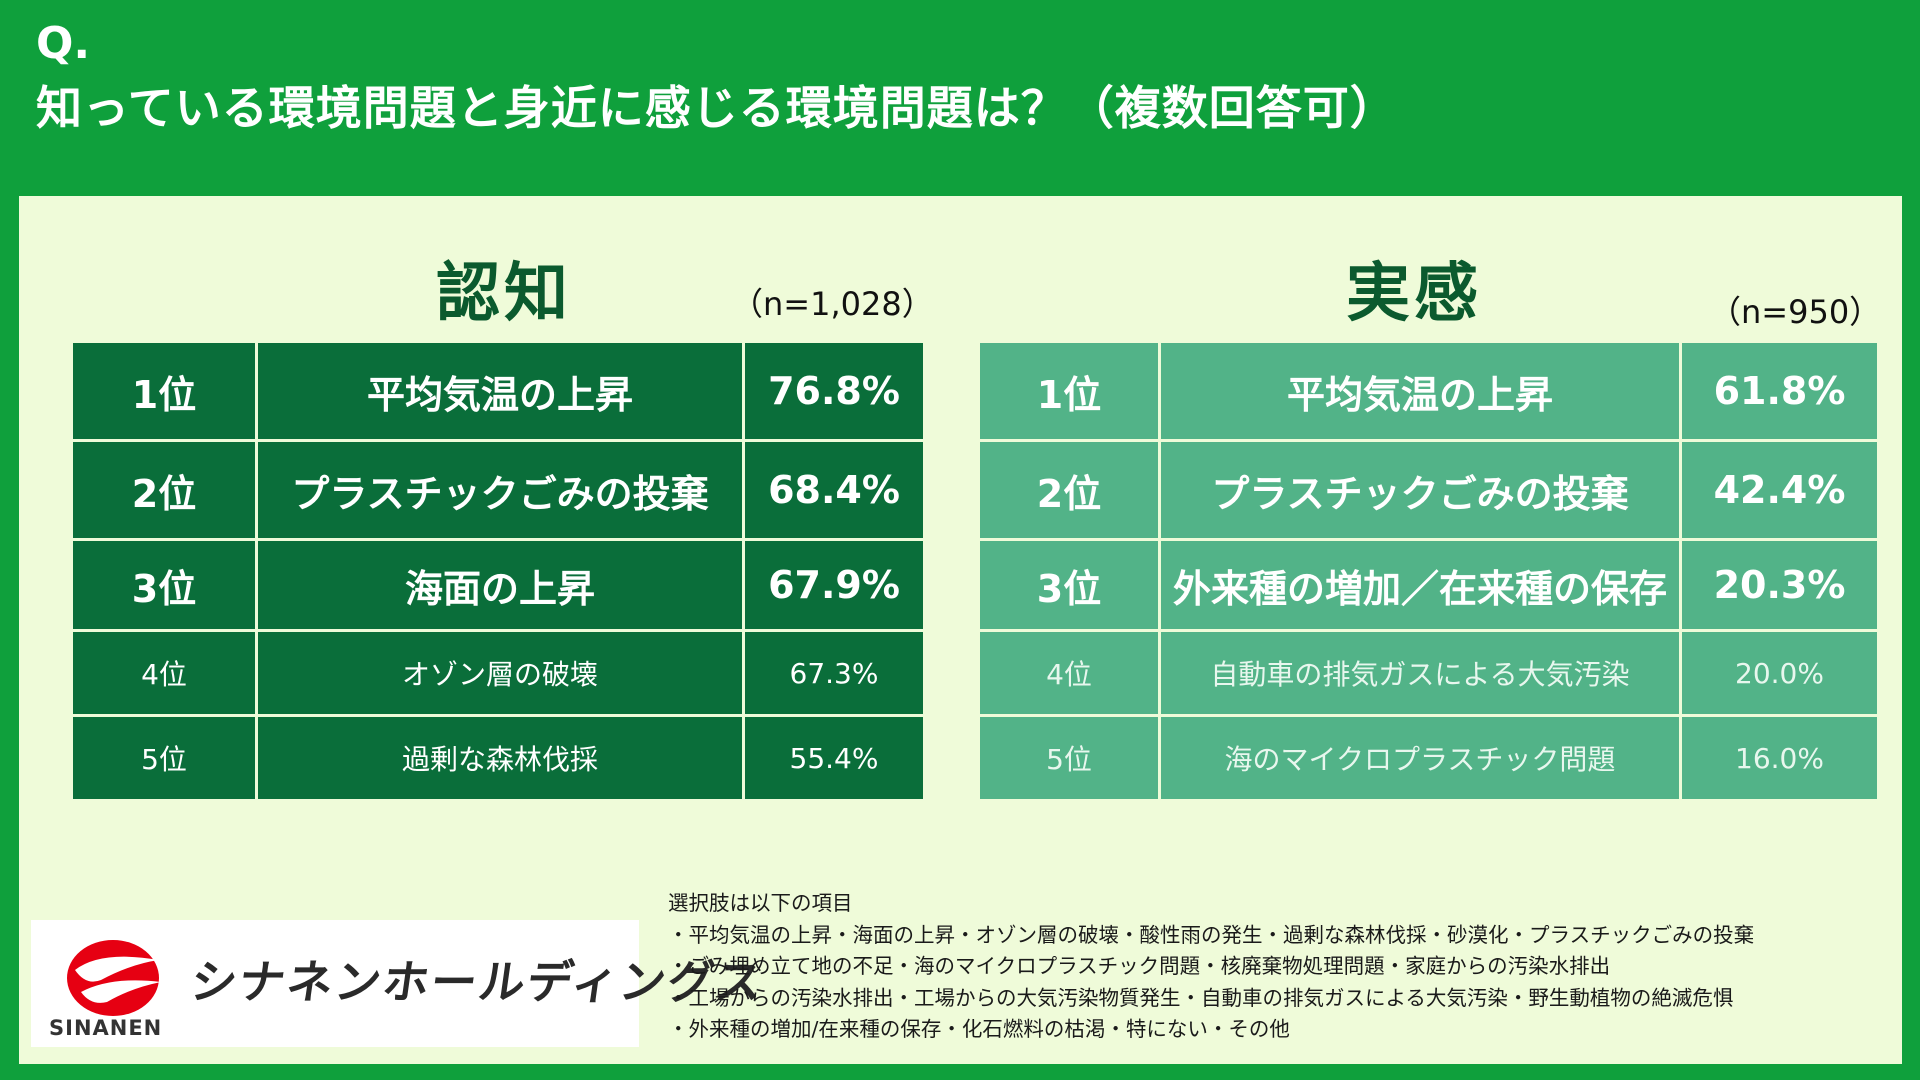 The height and width of the screenshot is (1080, 1920). What do you see at coordinates (834, 585) in the screenshot?
I see `percent-cell: 67.9%` at bounding box center [834, 585].